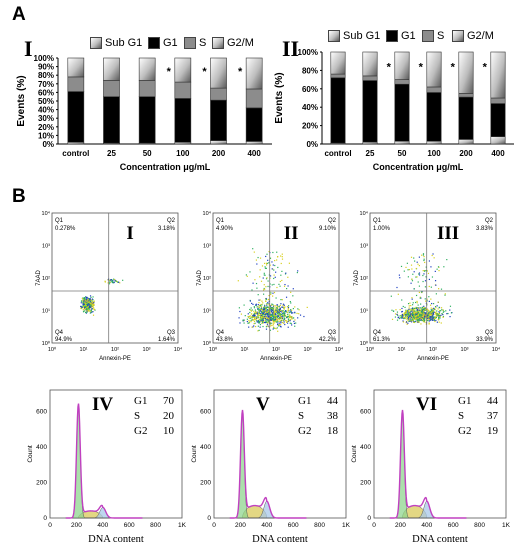  What do you see at coordinates (190, 43) in the screenshot?
I see `legend-swatch` at bounding box center [190, 43].